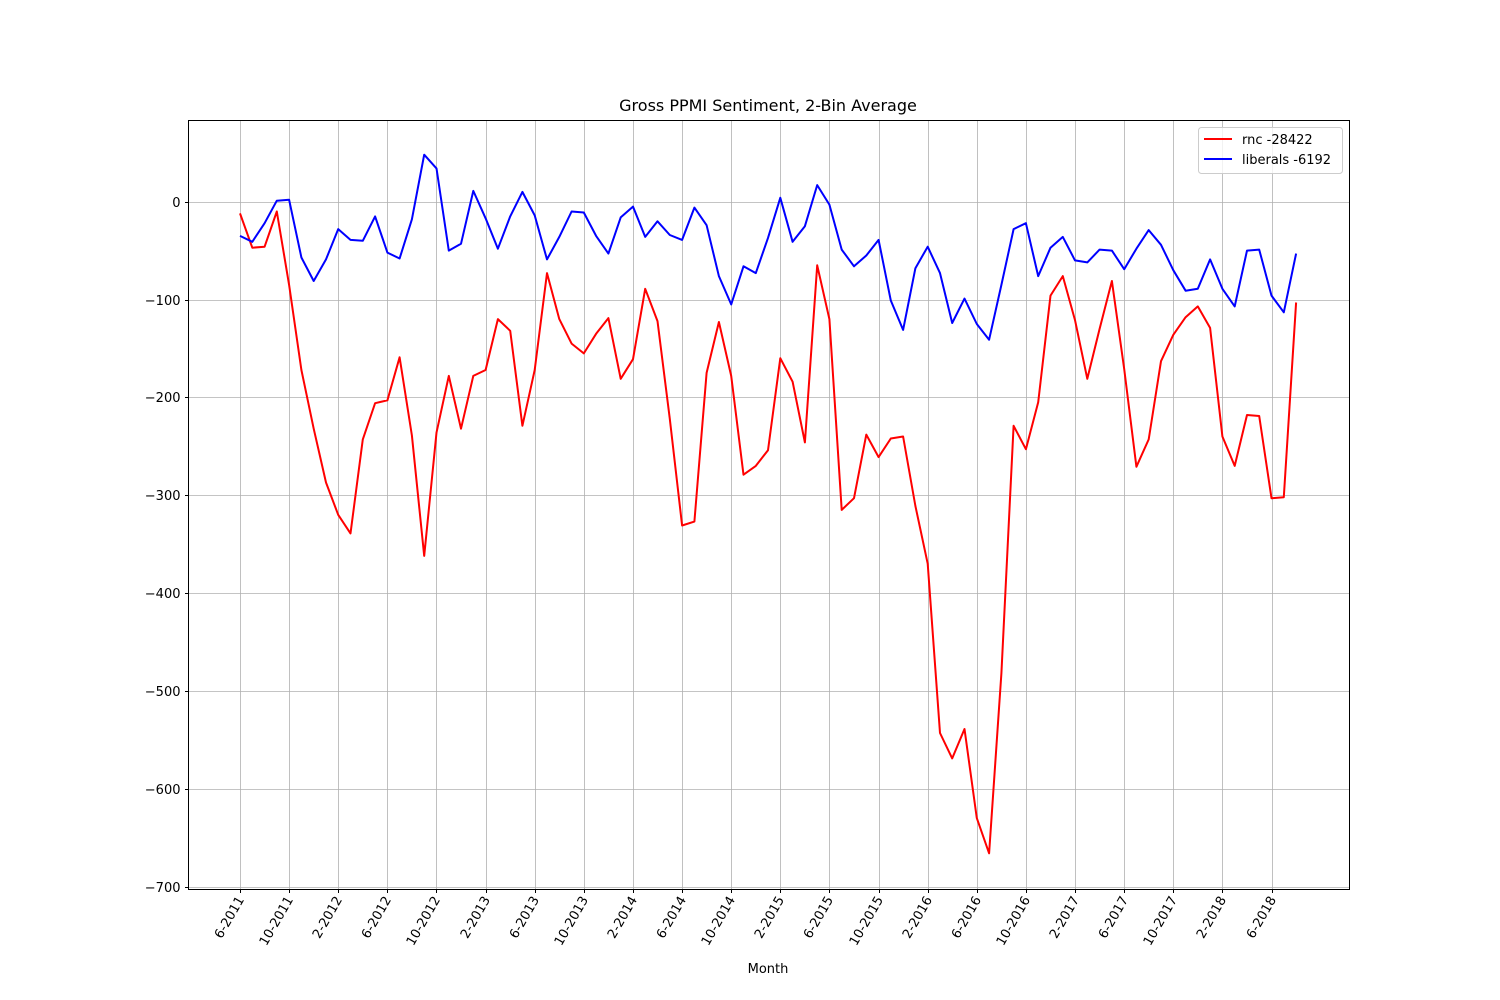  Describe the element at coordinates (768, 247) in the screenshot. I see `series-line-liberals` at that location.